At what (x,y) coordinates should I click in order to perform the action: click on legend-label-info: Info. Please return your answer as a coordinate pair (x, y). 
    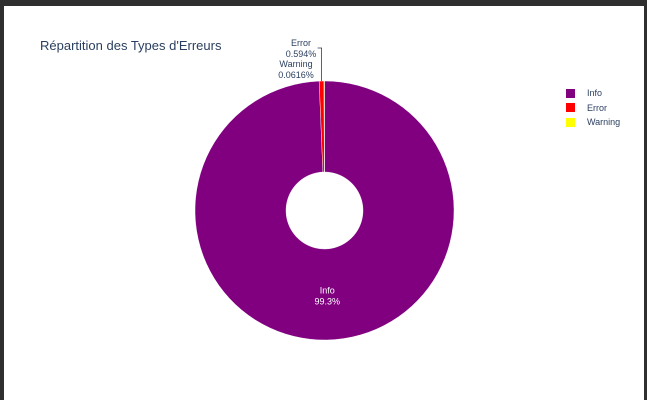
    Looking at the image, I should click on (595, 93).